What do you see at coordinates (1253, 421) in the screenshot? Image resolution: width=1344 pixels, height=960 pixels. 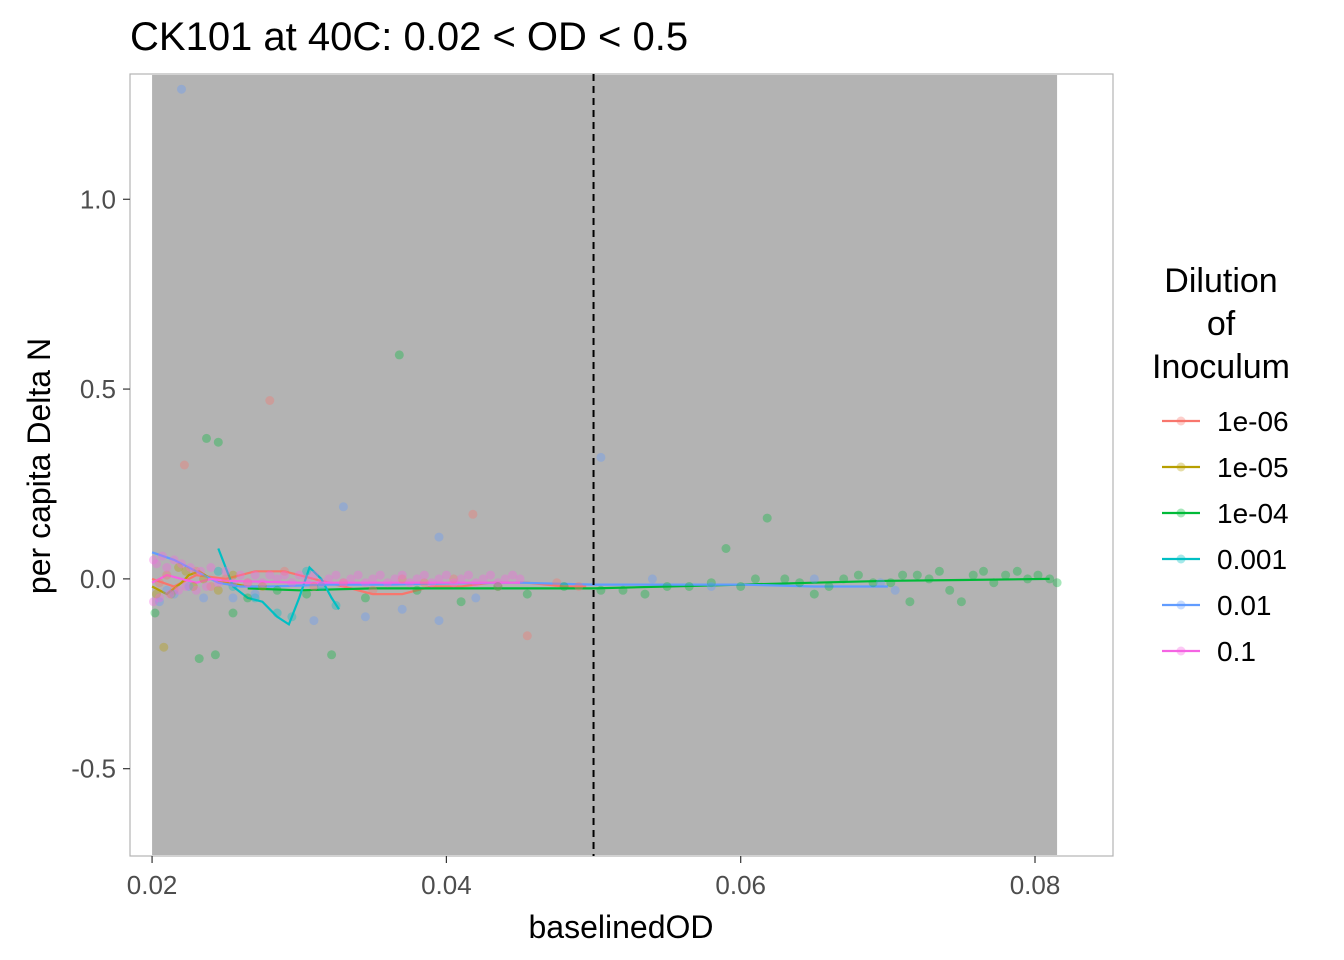 I see `legend-label-0: 1e-06` at bounding box center [1253, 421].